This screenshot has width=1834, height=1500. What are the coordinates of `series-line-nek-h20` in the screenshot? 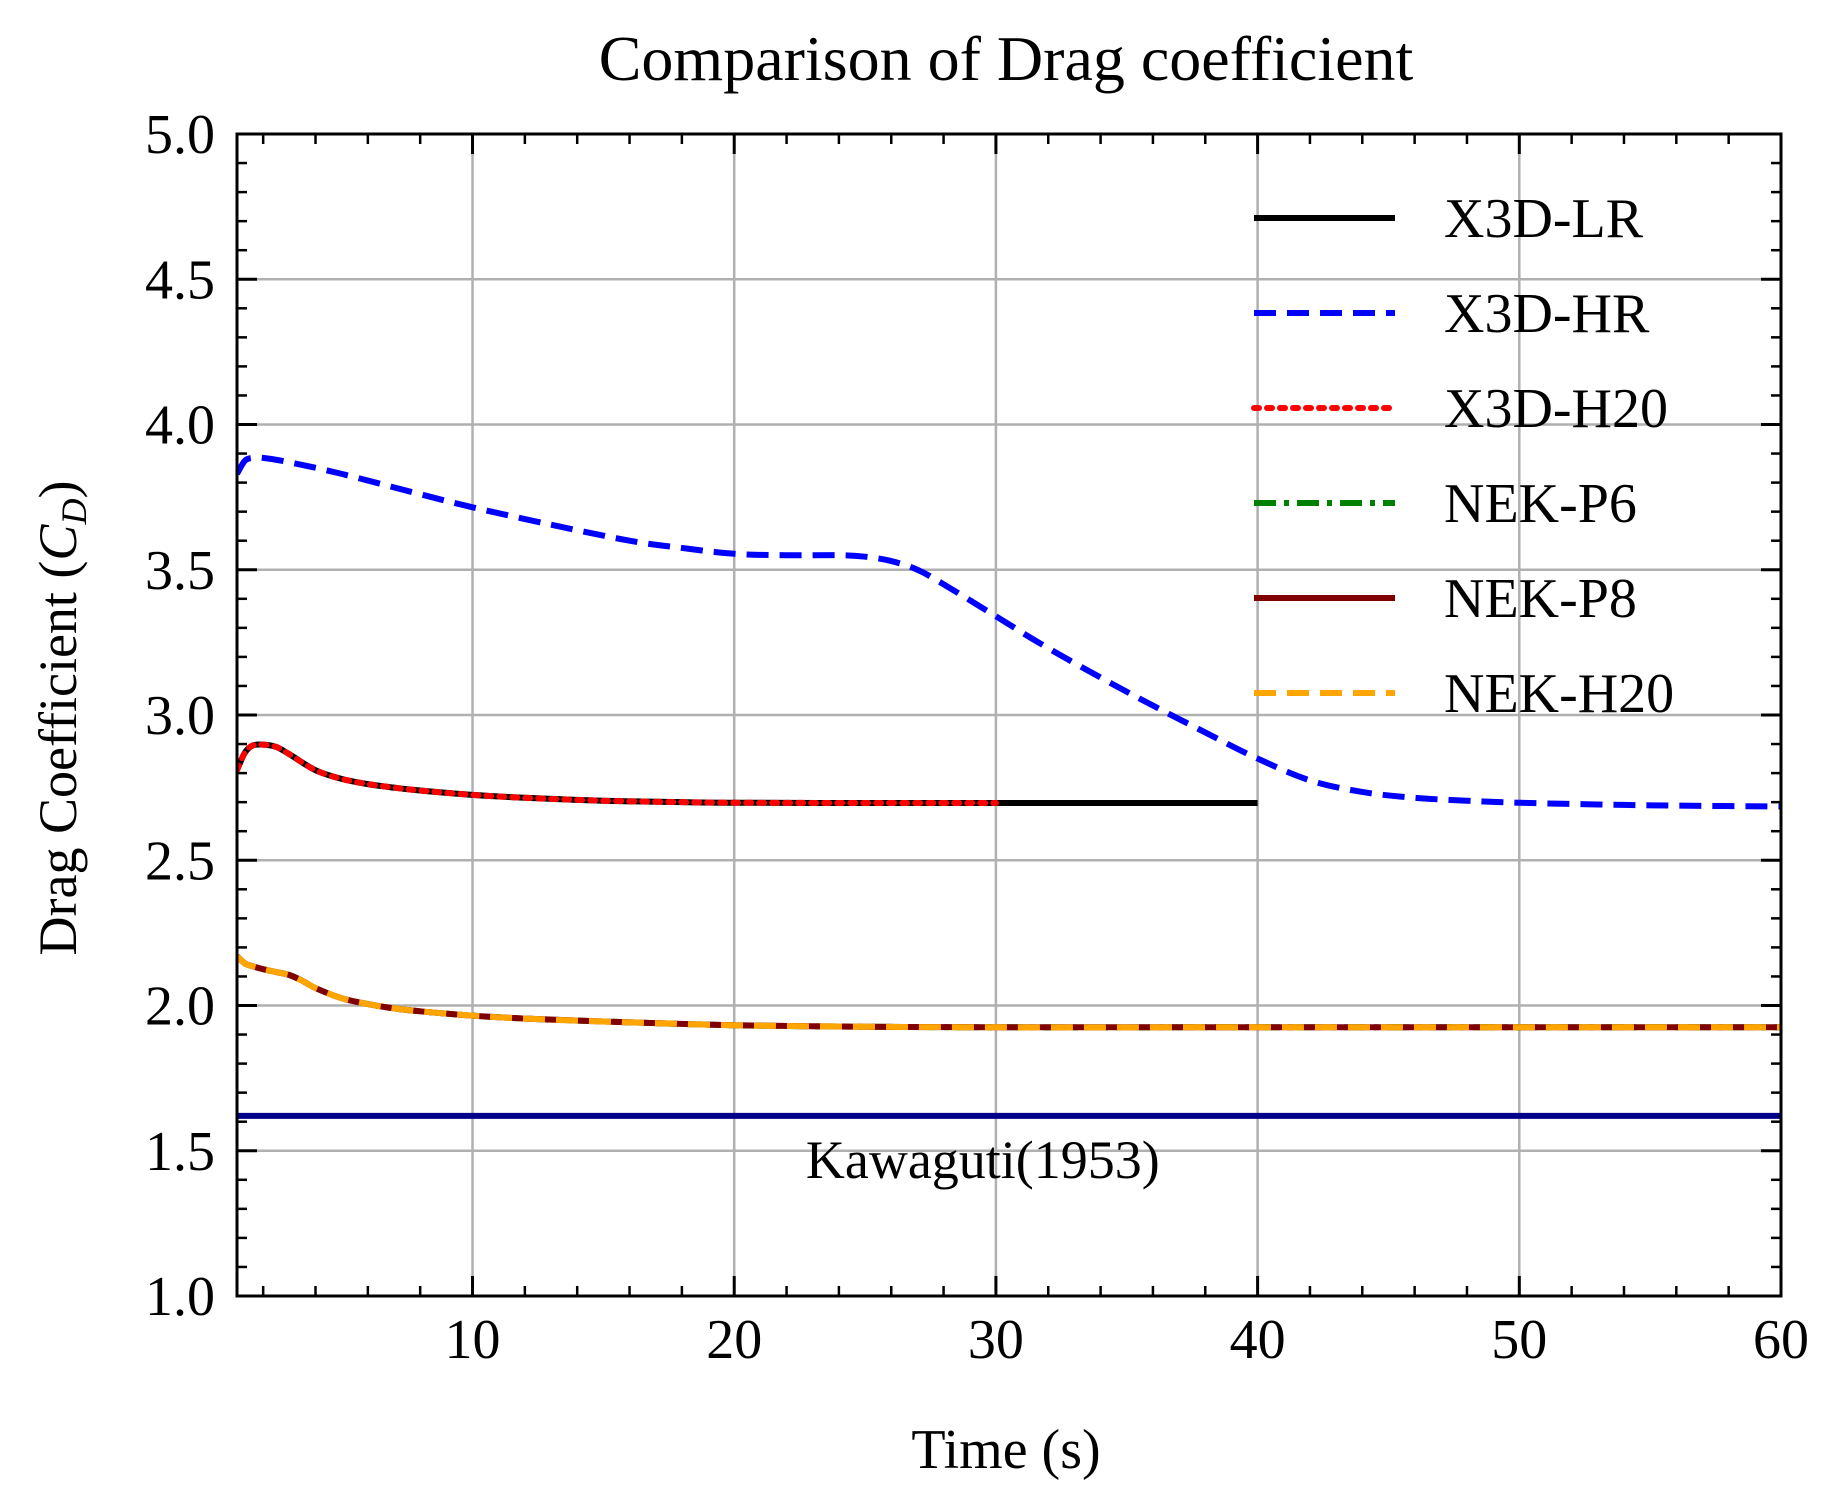 It's located at (1009, 992).